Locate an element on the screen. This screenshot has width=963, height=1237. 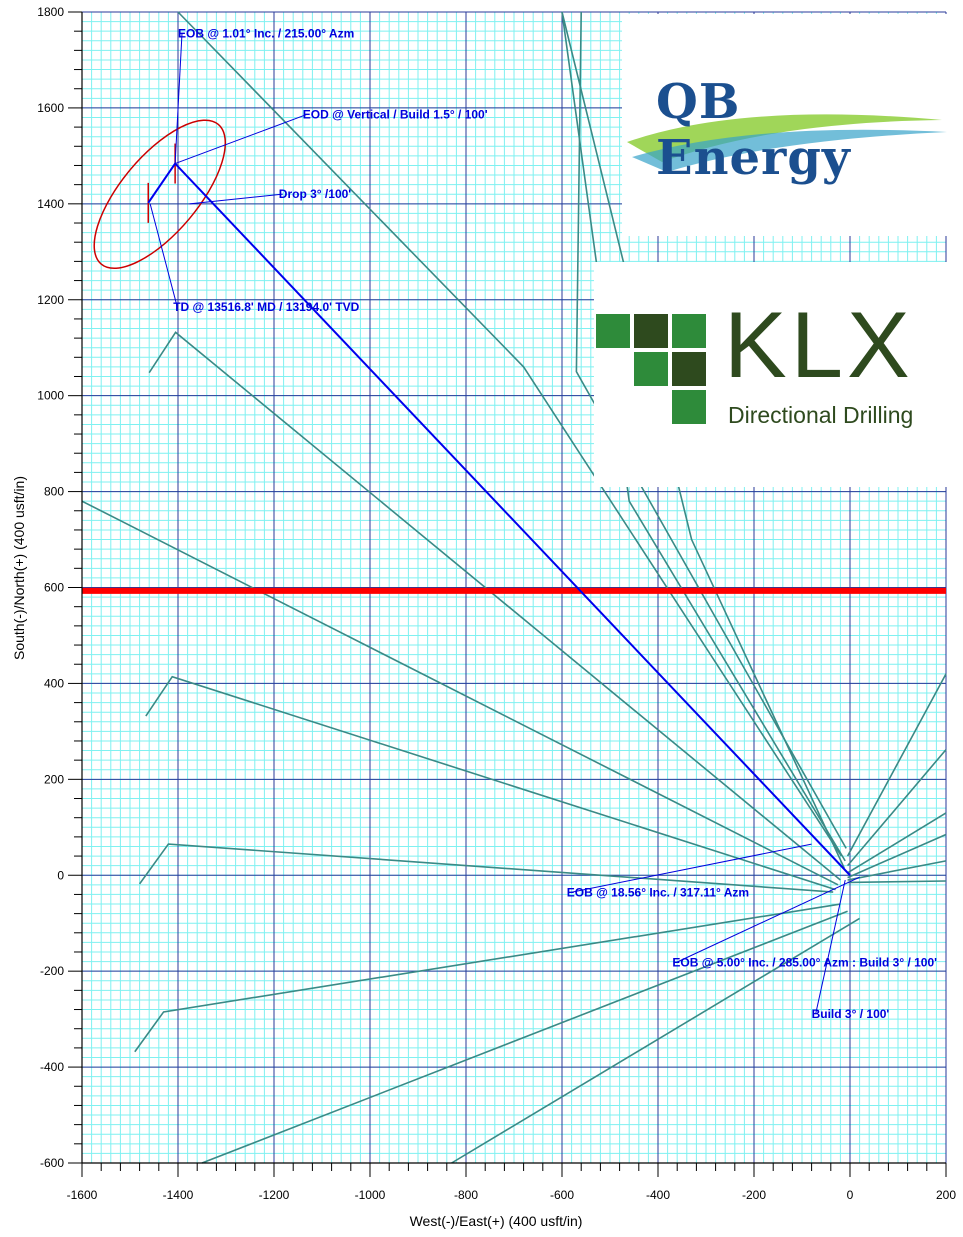
x-tick-label: -1000 is located at coordinates (370, 1195).